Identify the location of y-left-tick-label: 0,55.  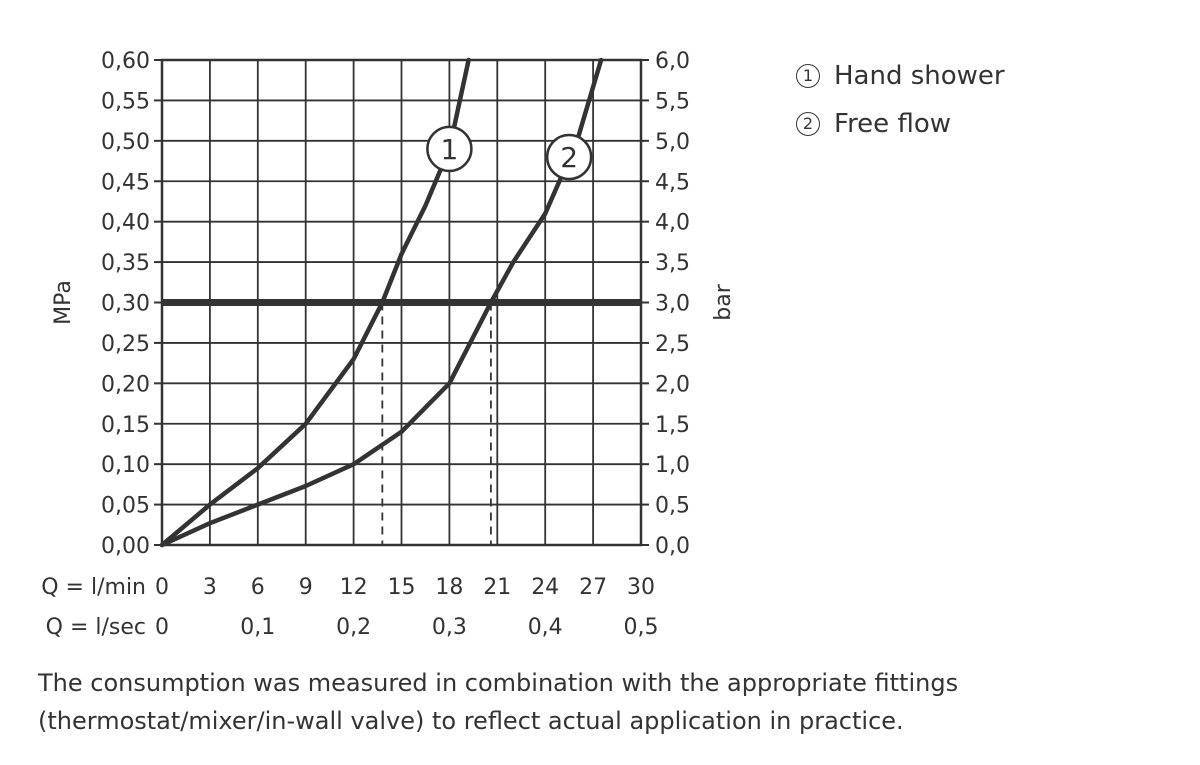
(125, 101).